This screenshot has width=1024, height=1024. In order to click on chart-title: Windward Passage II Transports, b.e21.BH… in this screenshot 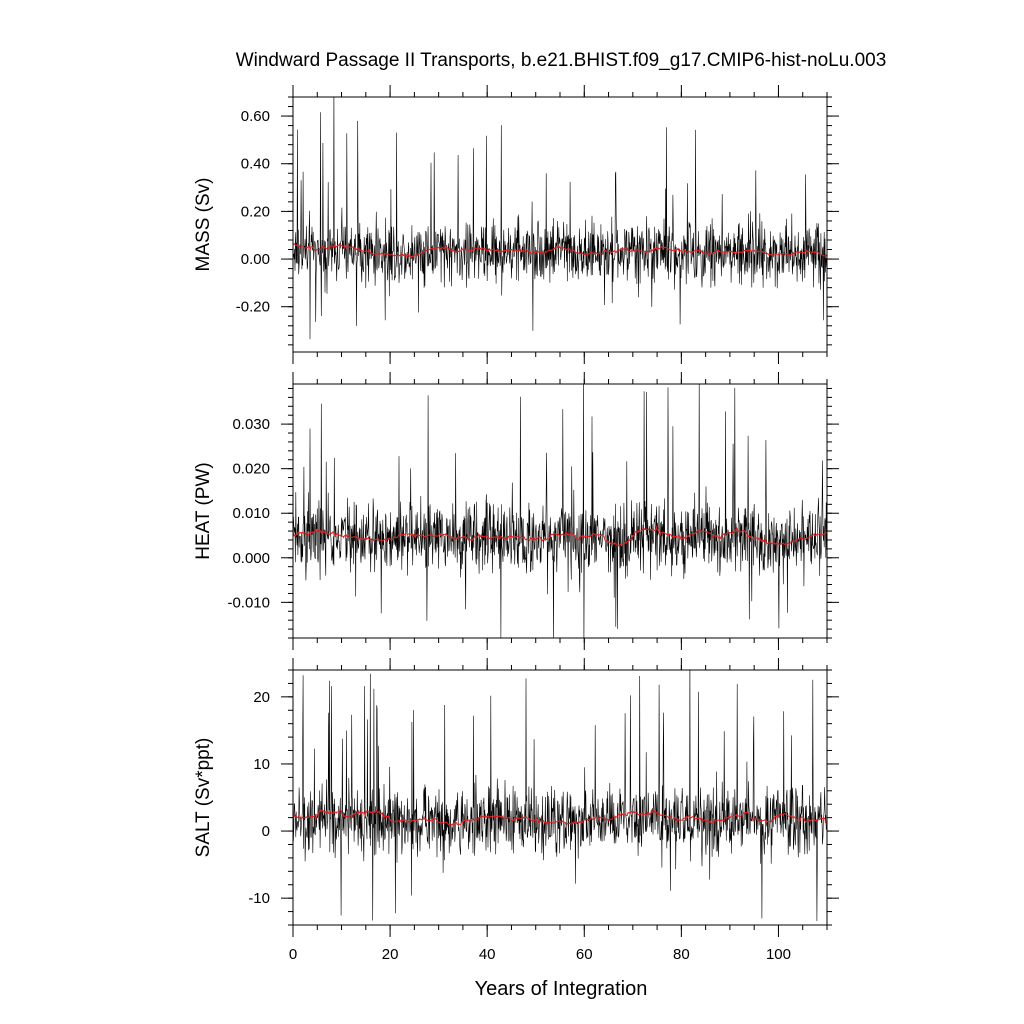, I will do `click(561, 60)`.